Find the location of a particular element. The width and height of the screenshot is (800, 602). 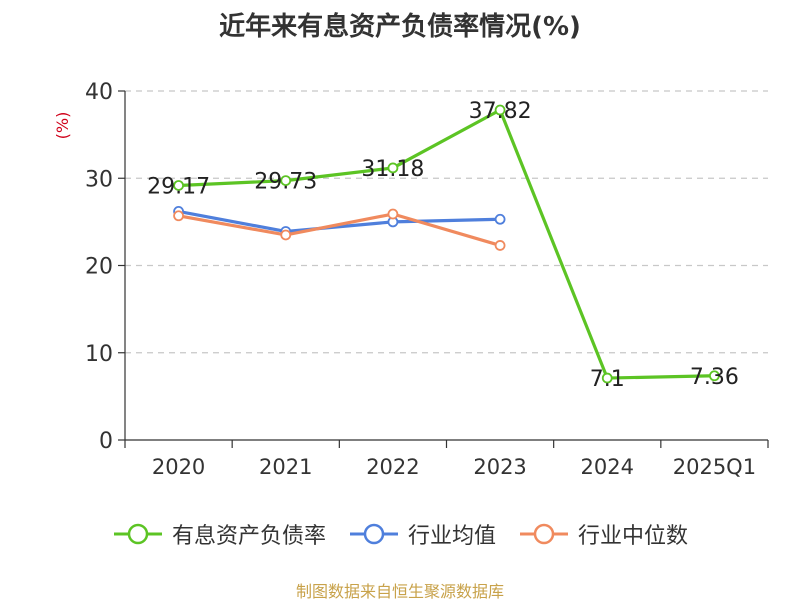

x-tick-label: 2024 is located at coordinates (607, 467).